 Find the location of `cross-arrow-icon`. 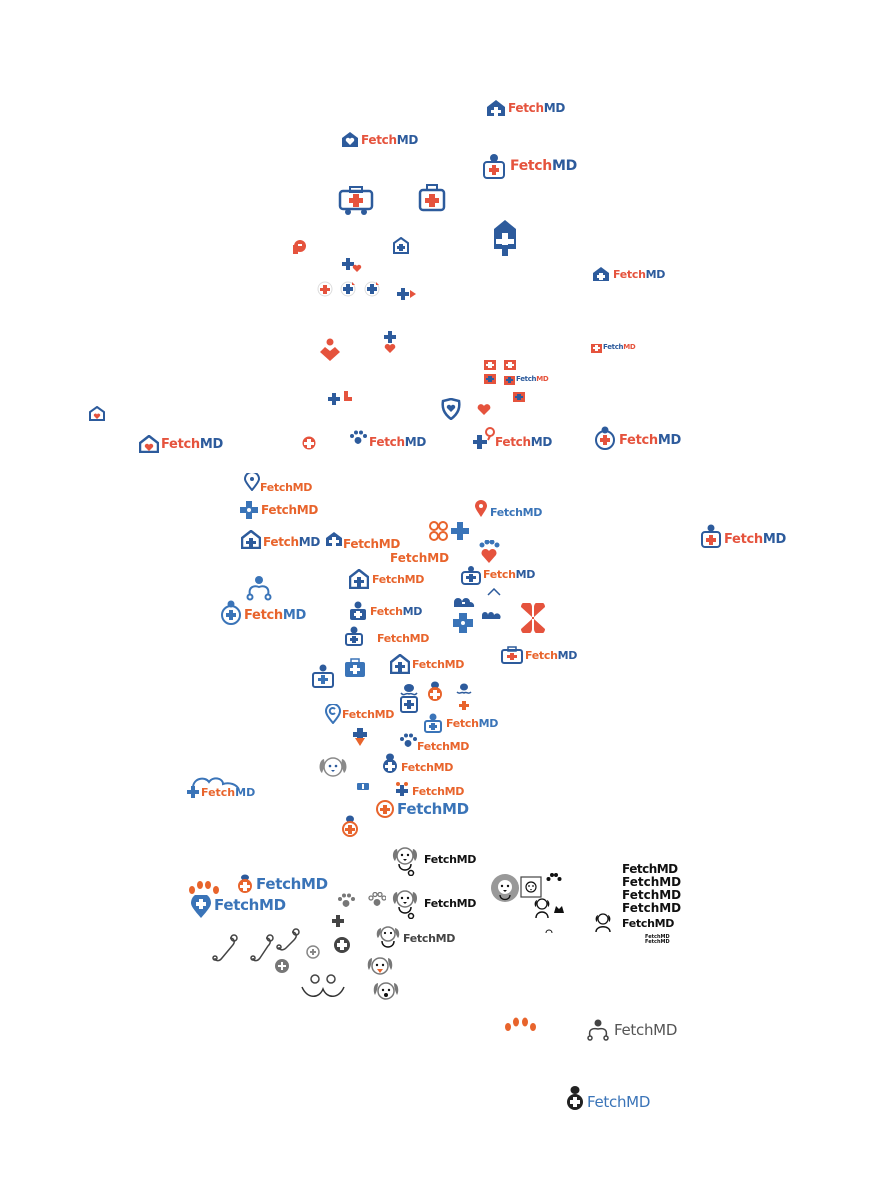

cross-arrow-icon is located at coordinates (406, 294).